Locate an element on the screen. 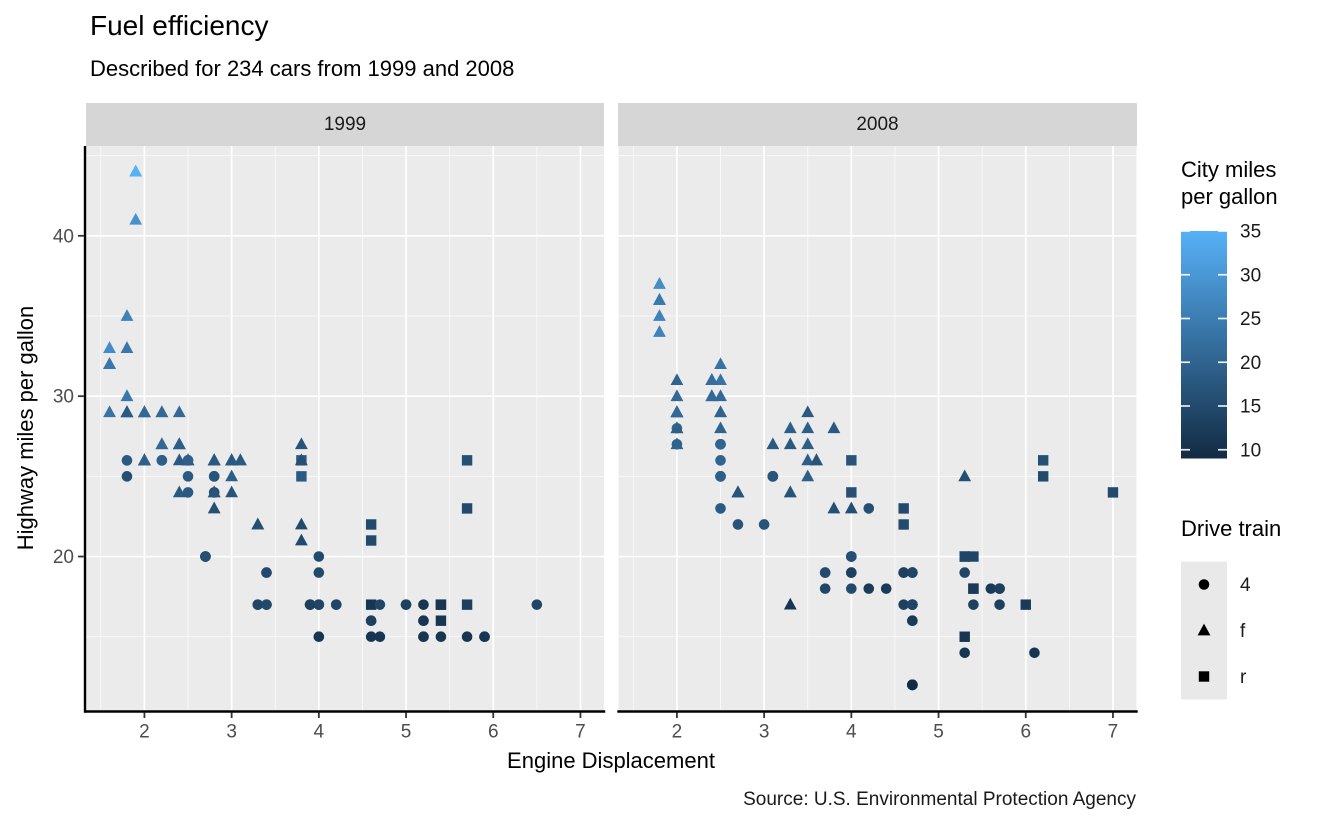 Image resolution: width=1344 pixels, height=830 pixels. colorbar-tick-label: 25 is located at coordinates (1250, 319).